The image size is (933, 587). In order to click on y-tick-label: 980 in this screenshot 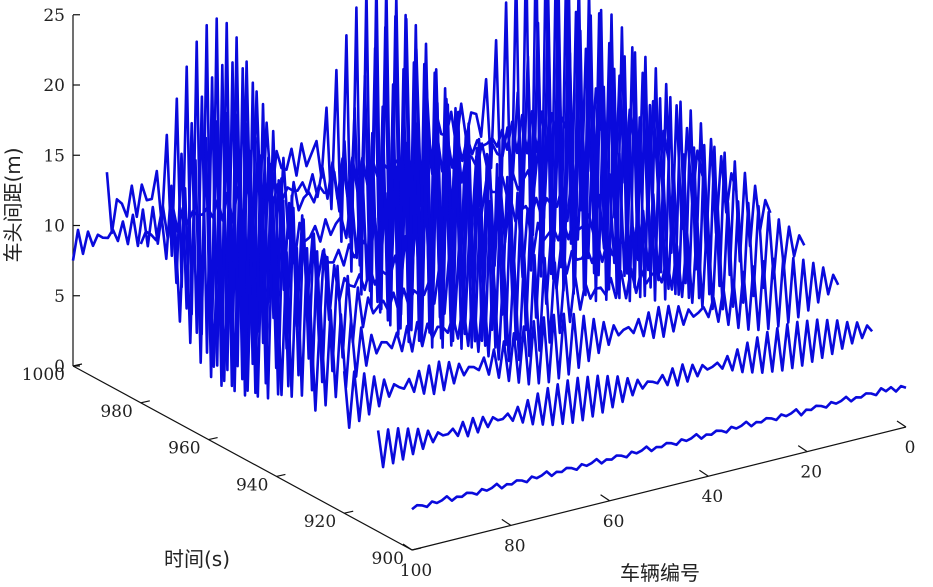, I will do `click(116, 412)`.